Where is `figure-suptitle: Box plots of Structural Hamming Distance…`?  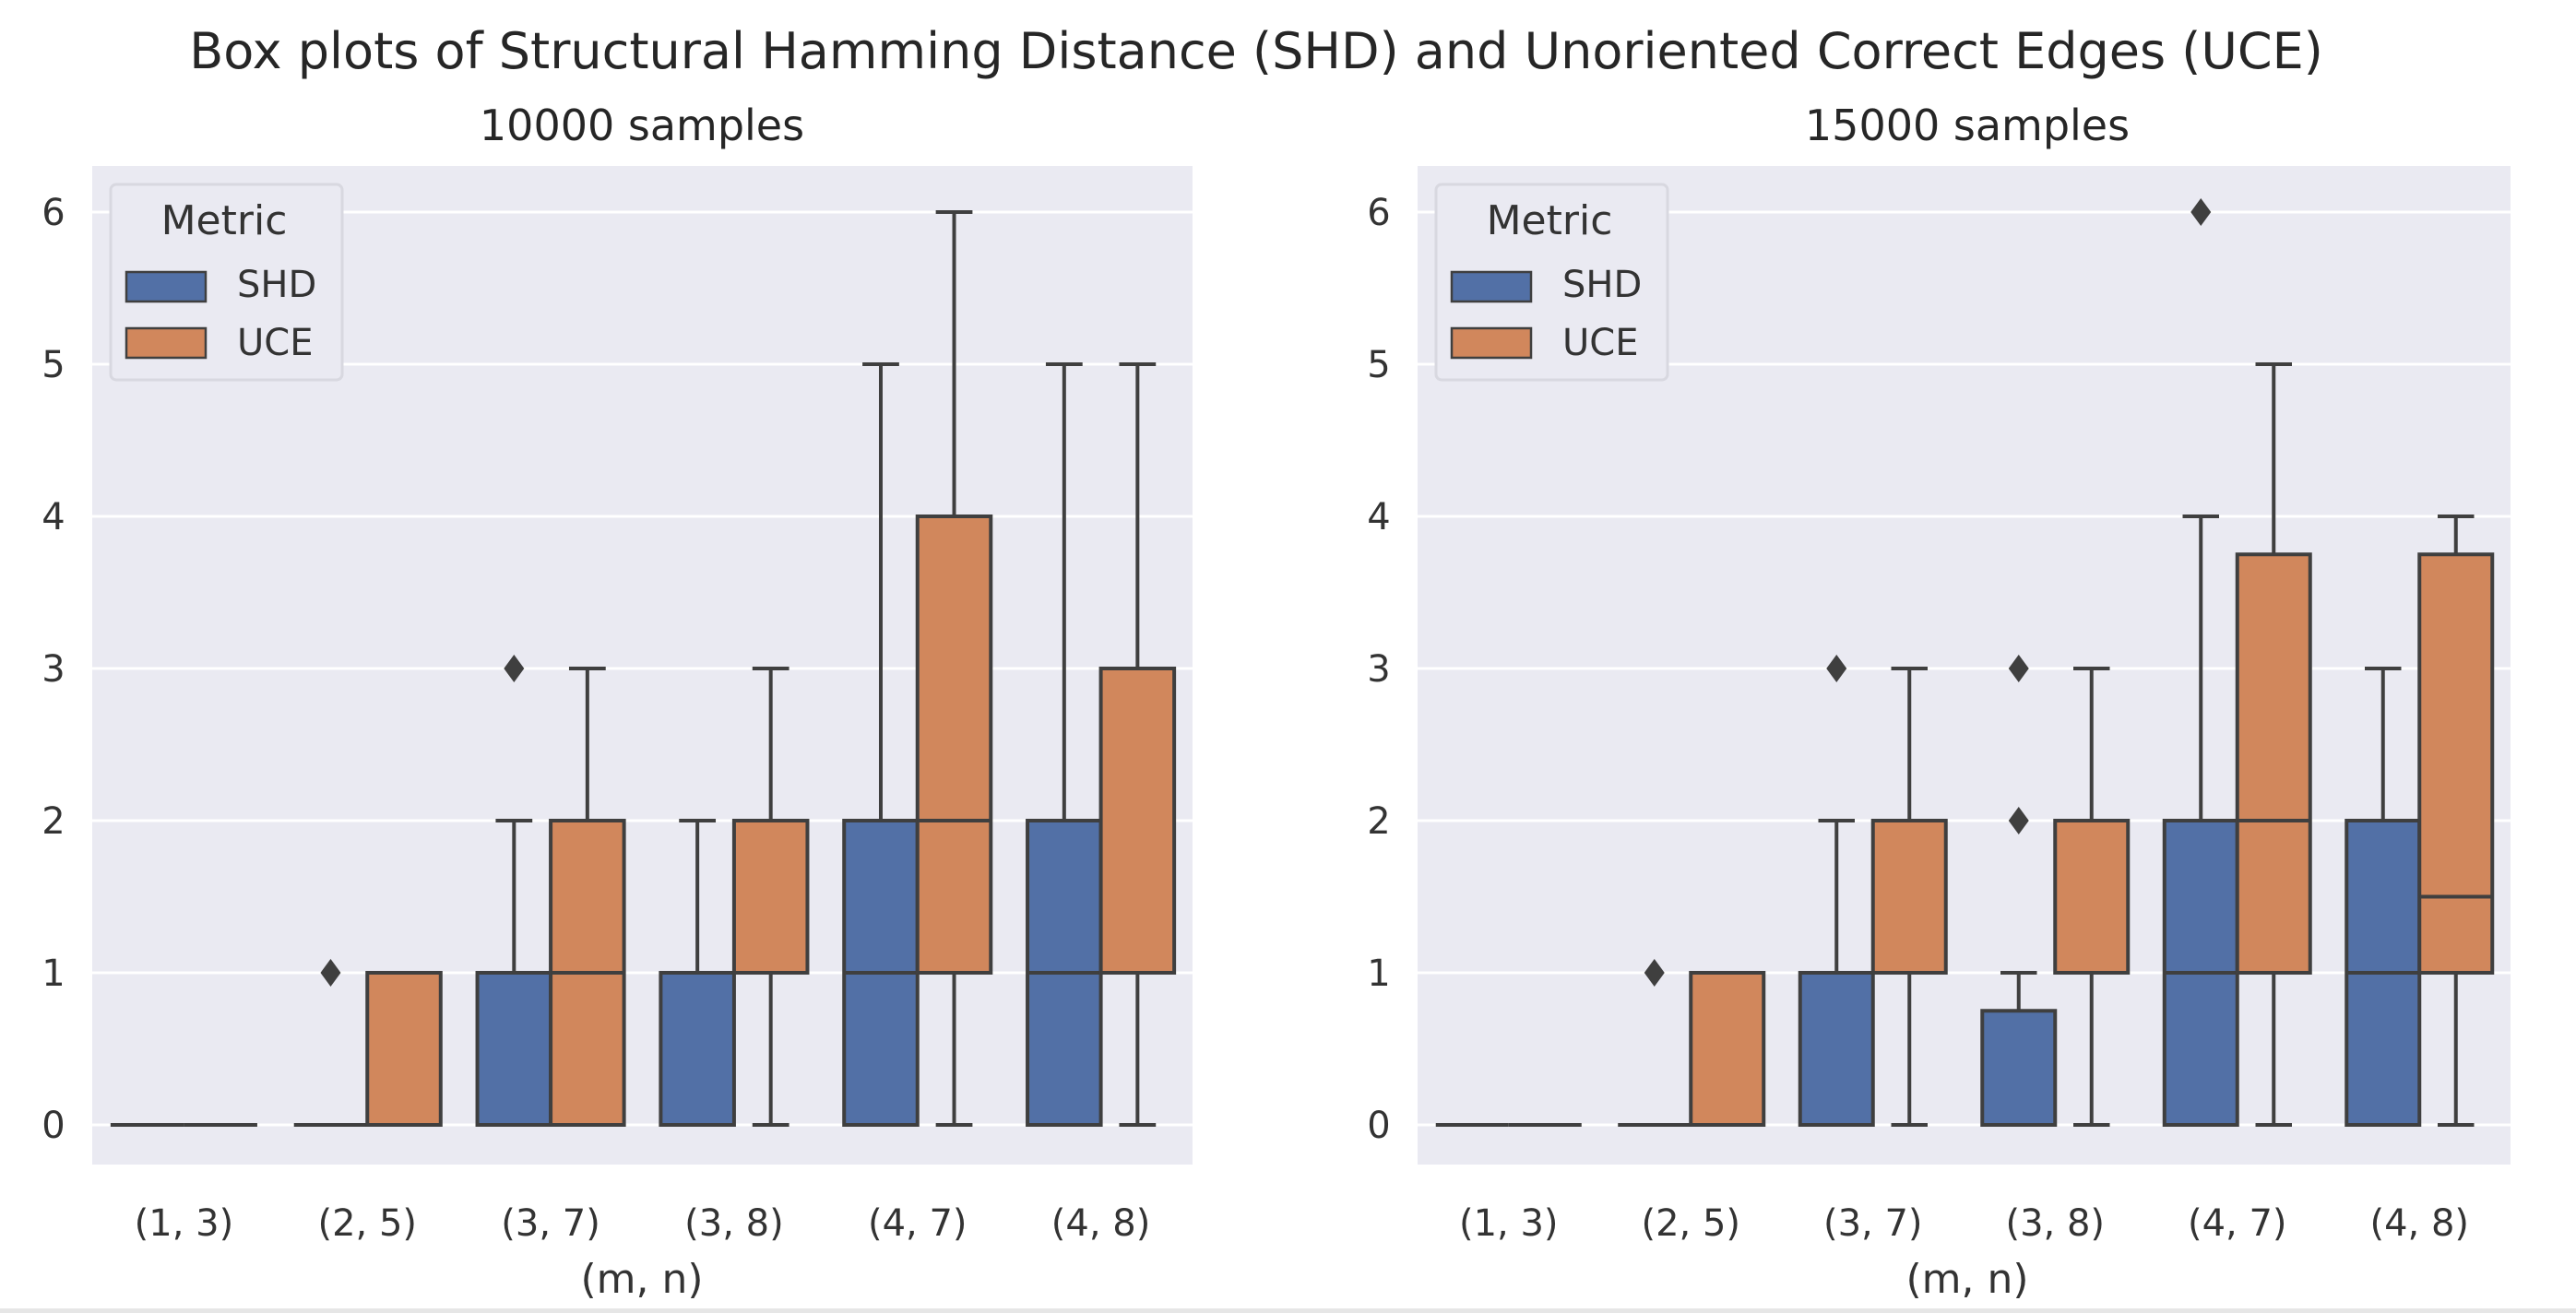
figure-suptitle: Box plots of Structural Hamming Distance… is located at coordinates (1256, 51).